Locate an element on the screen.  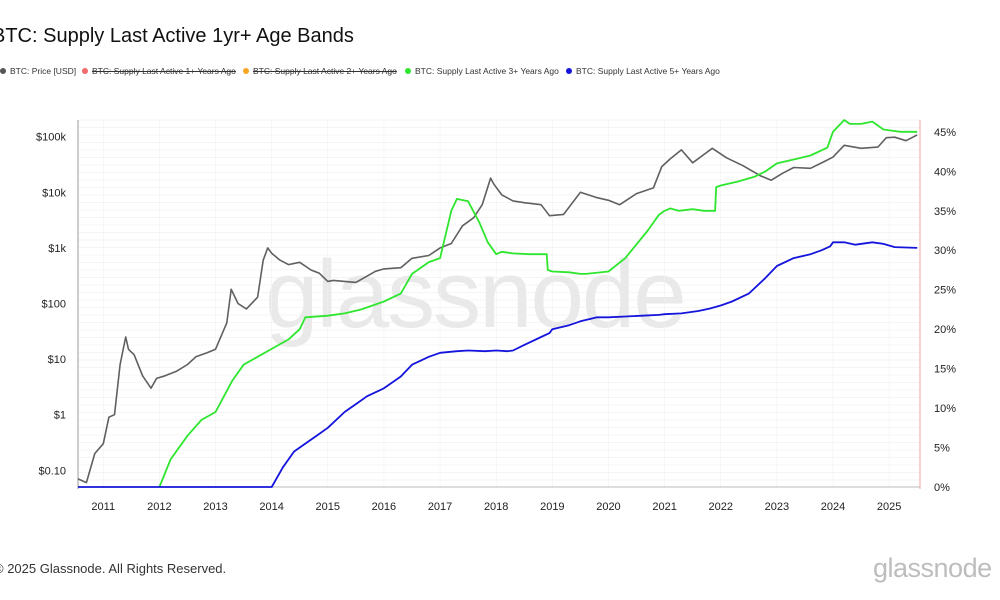
brand-logo: glassnode is located at coordinates (932, 568).